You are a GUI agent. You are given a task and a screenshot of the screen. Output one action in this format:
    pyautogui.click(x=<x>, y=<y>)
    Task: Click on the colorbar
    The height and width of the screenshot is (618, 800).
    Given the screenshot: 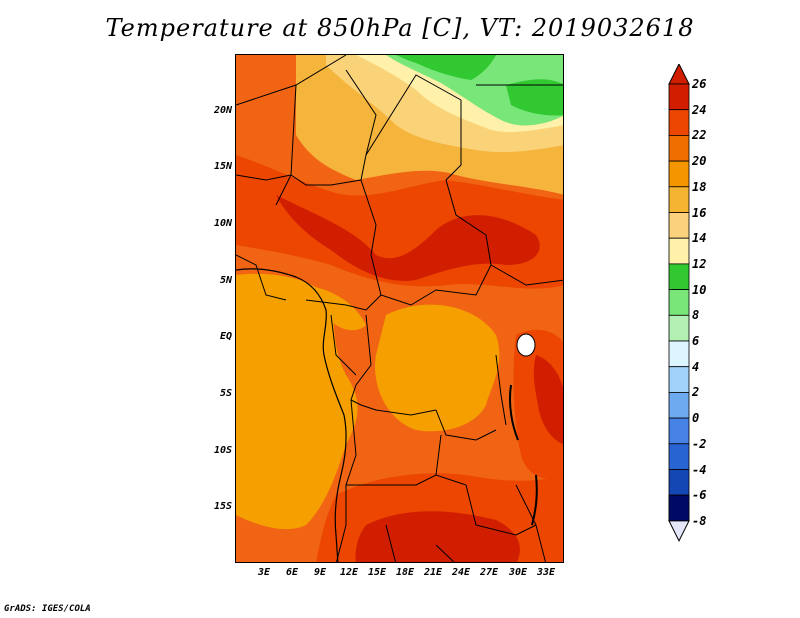 What is the action you would take?
    pyautogui.click(x=679, y=303)
    